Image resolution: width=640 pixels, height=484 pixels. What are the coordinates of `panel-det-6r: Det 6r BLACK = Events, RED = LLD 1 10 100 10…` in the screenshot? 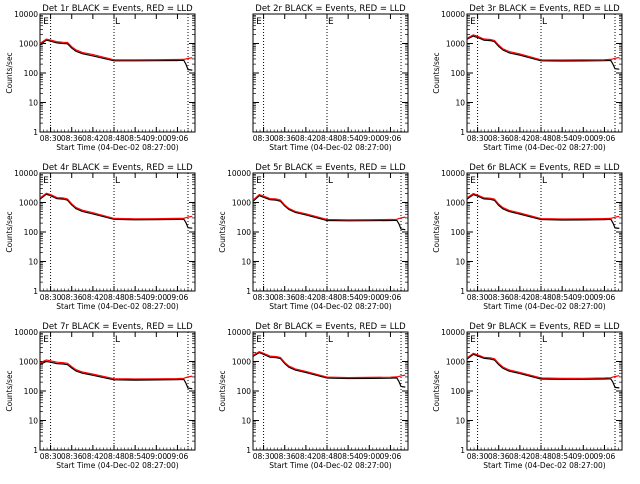 It's located at (527, 237).